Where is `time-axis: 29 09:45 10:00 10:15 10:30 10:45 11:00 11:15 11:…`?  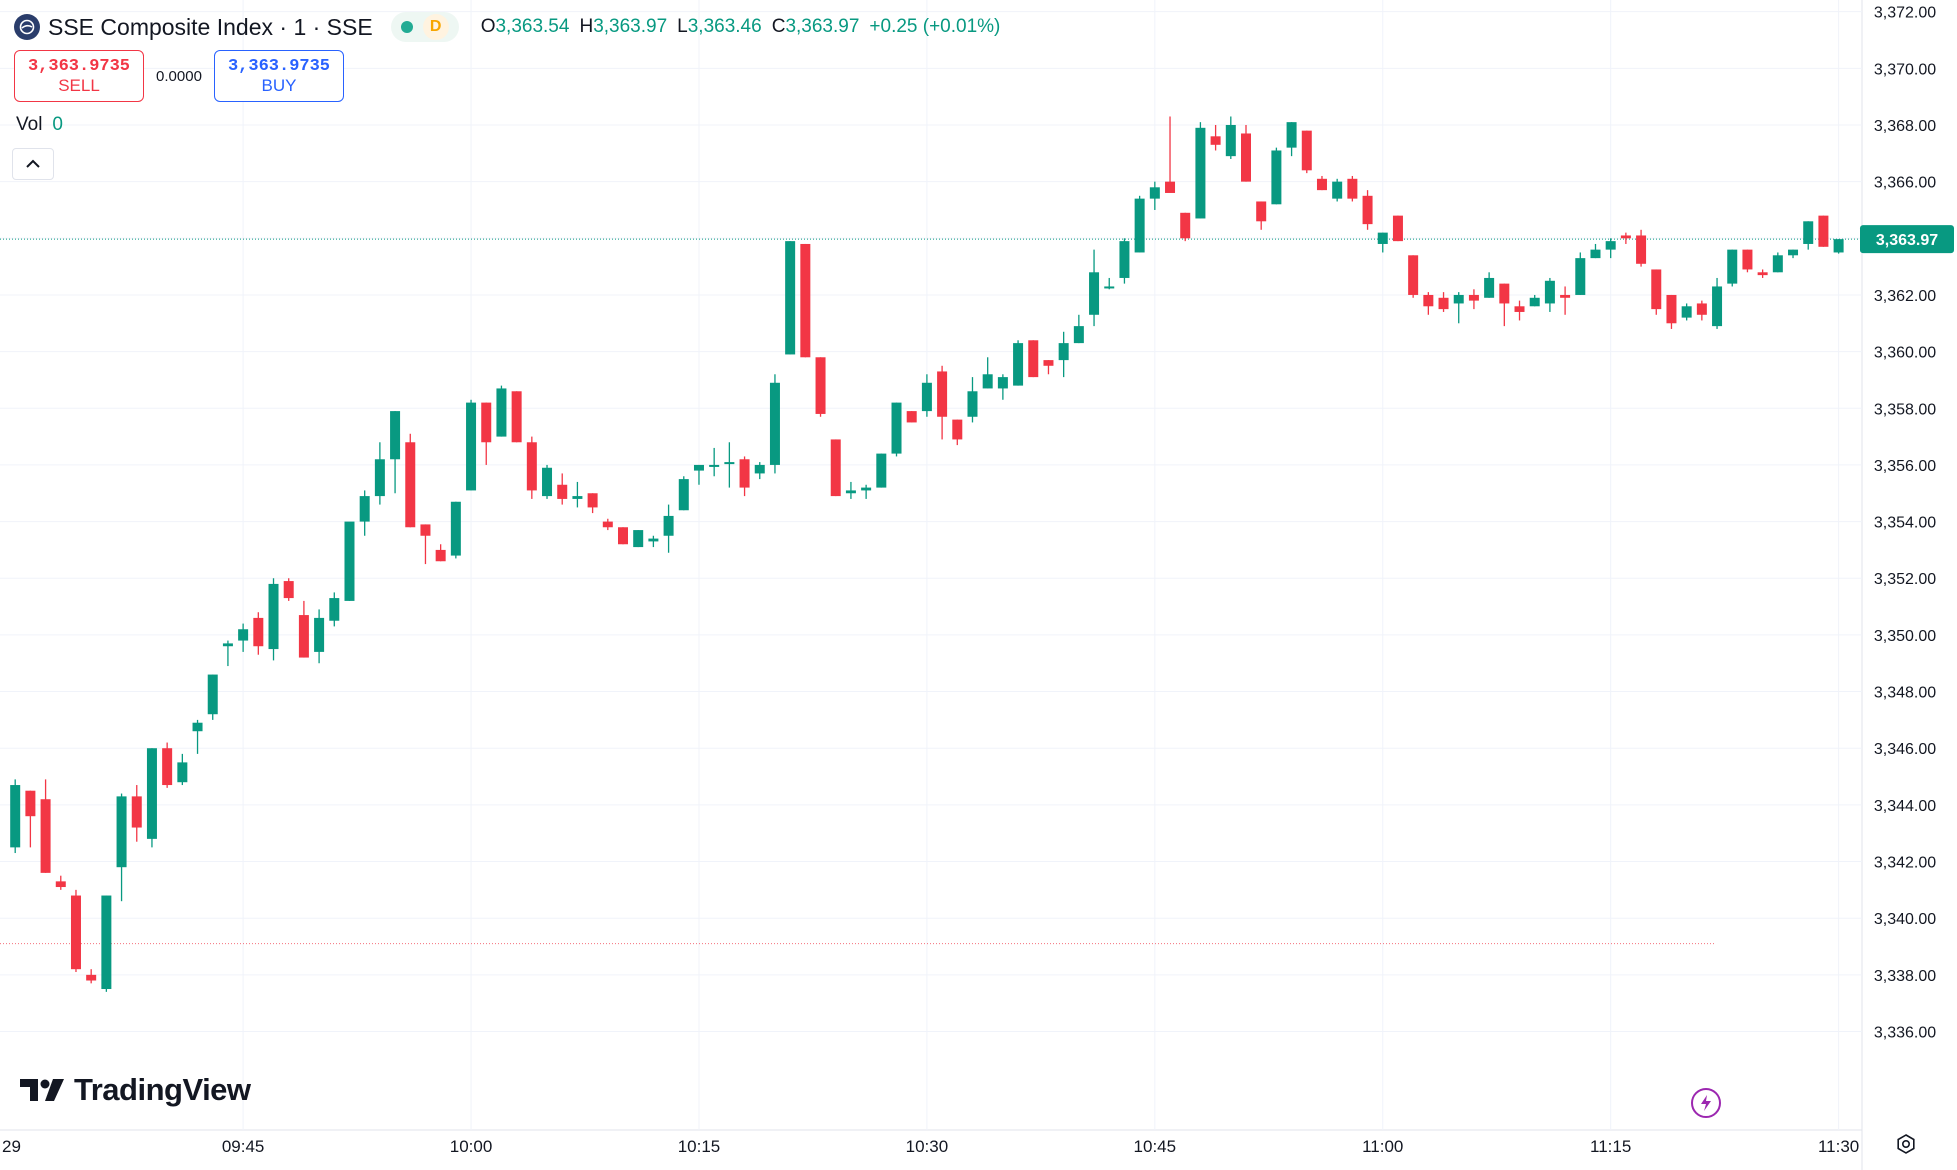 time-axis: 29 09:45 10:00 10:15 10:30 10:45 11:00 11:15 11:… is located at coordinates (930, 1146).